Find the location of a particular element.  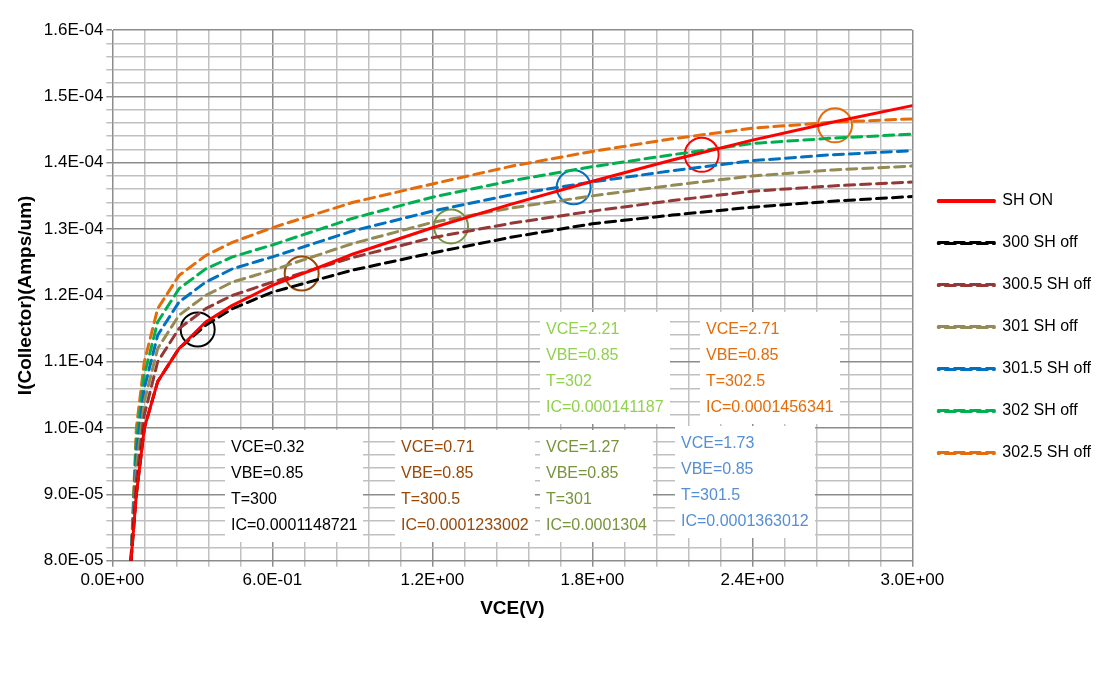

x-tick-label: 0.0E+00 is located at coordinates (112, 579).